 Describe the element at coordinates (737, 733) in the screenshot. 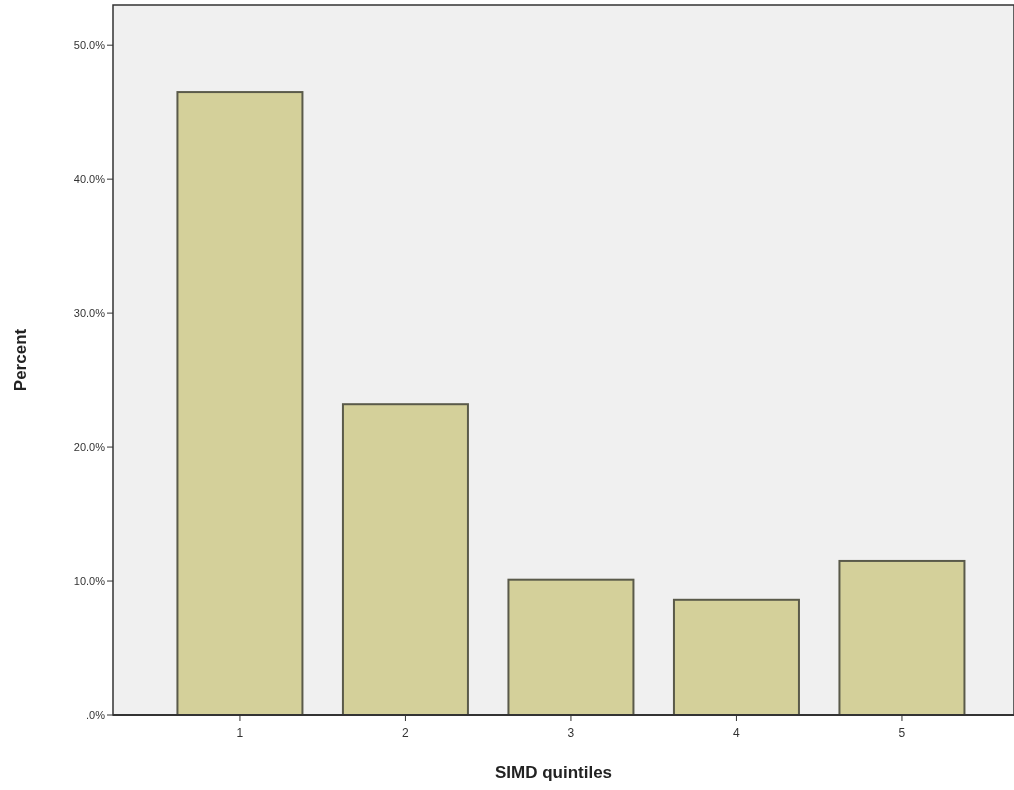

I see `x-tick-label: 4` at that location.